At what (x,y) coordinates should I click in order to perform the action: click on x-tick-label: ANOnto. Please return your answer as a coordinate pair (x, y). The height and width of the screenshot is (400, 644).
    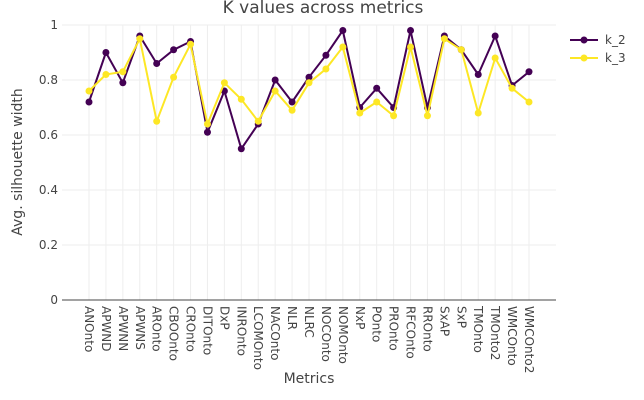
    Looking at the image, I should click on (89, 329).